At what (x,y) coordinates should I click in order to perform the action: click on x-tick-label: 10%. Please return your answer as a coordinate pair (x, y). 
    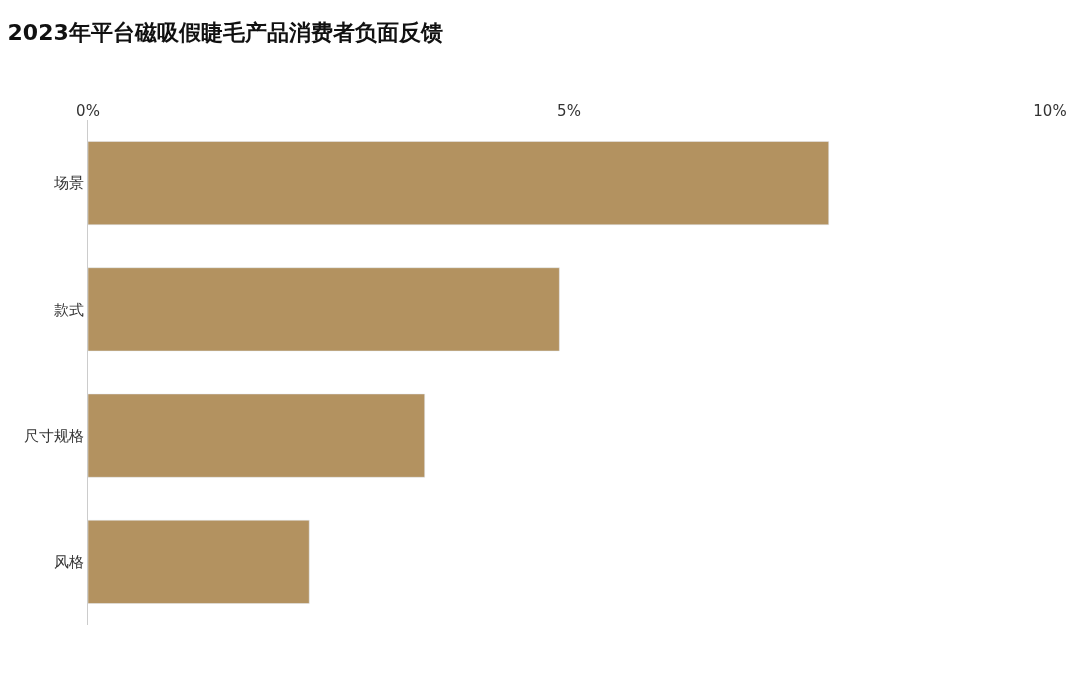
    Looking at the image, I should click on (1050, 111).